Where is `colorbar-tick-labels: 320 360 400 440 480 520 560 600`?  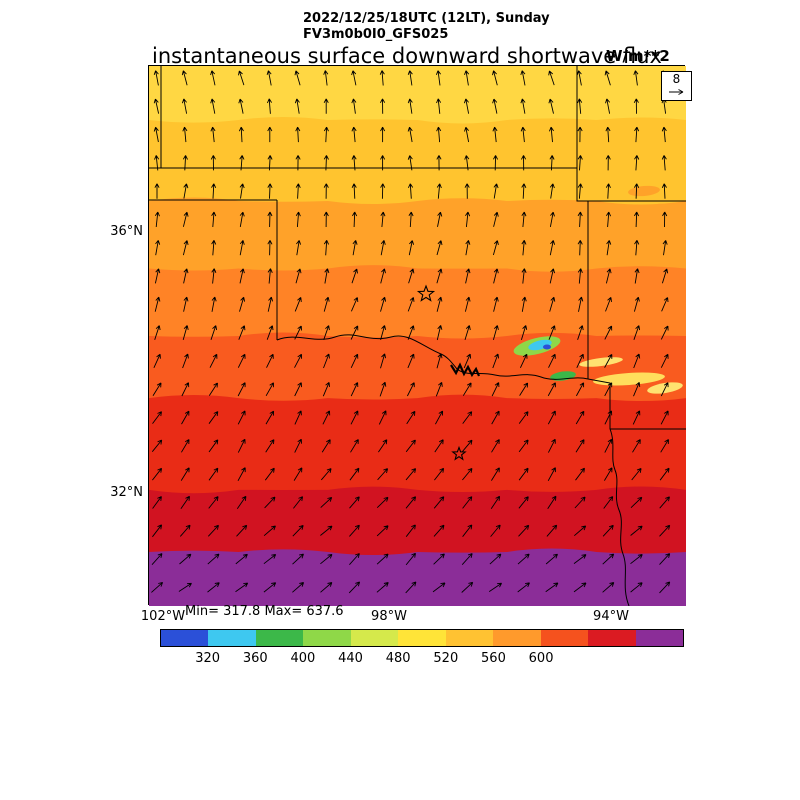
colorbar-tick-labels: 320 360 400 440 480 520 560 600 is located at coordinates (422, 659).